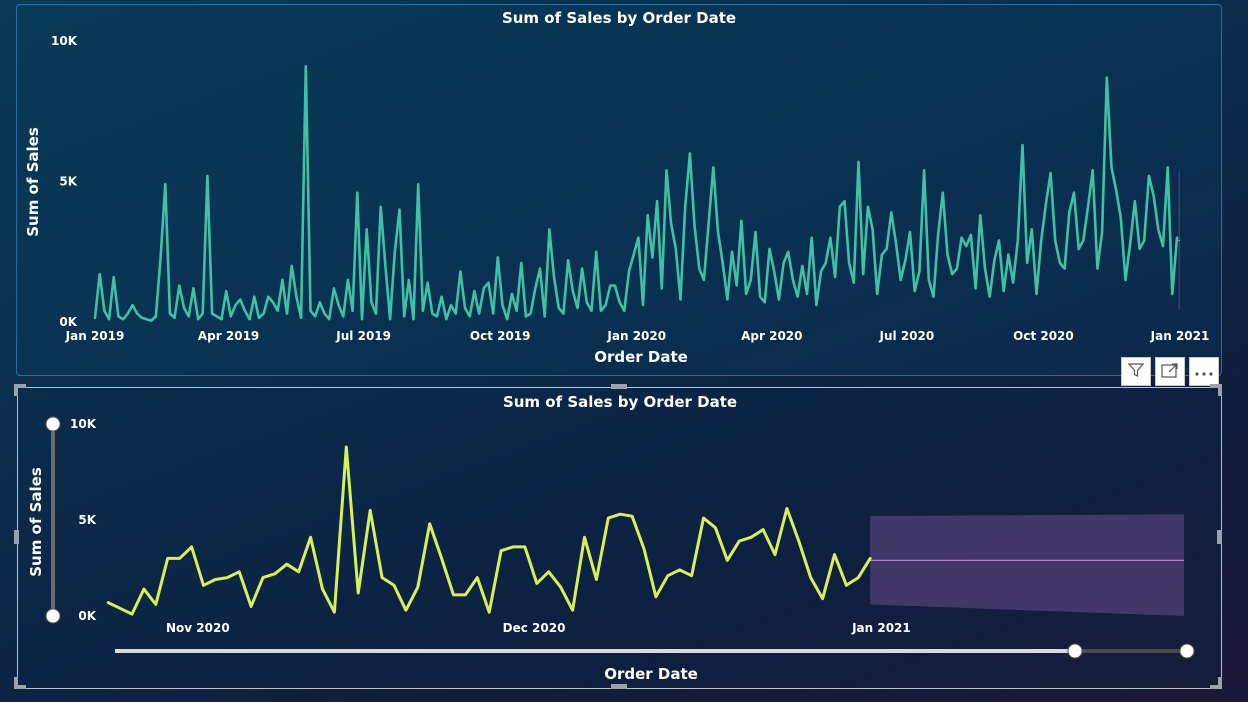 This screenshot has height=702, width=1248. Describe the element at coordinates (1216, 687) in the screenshot. I see `resize-handle-bottom-right` at that location.